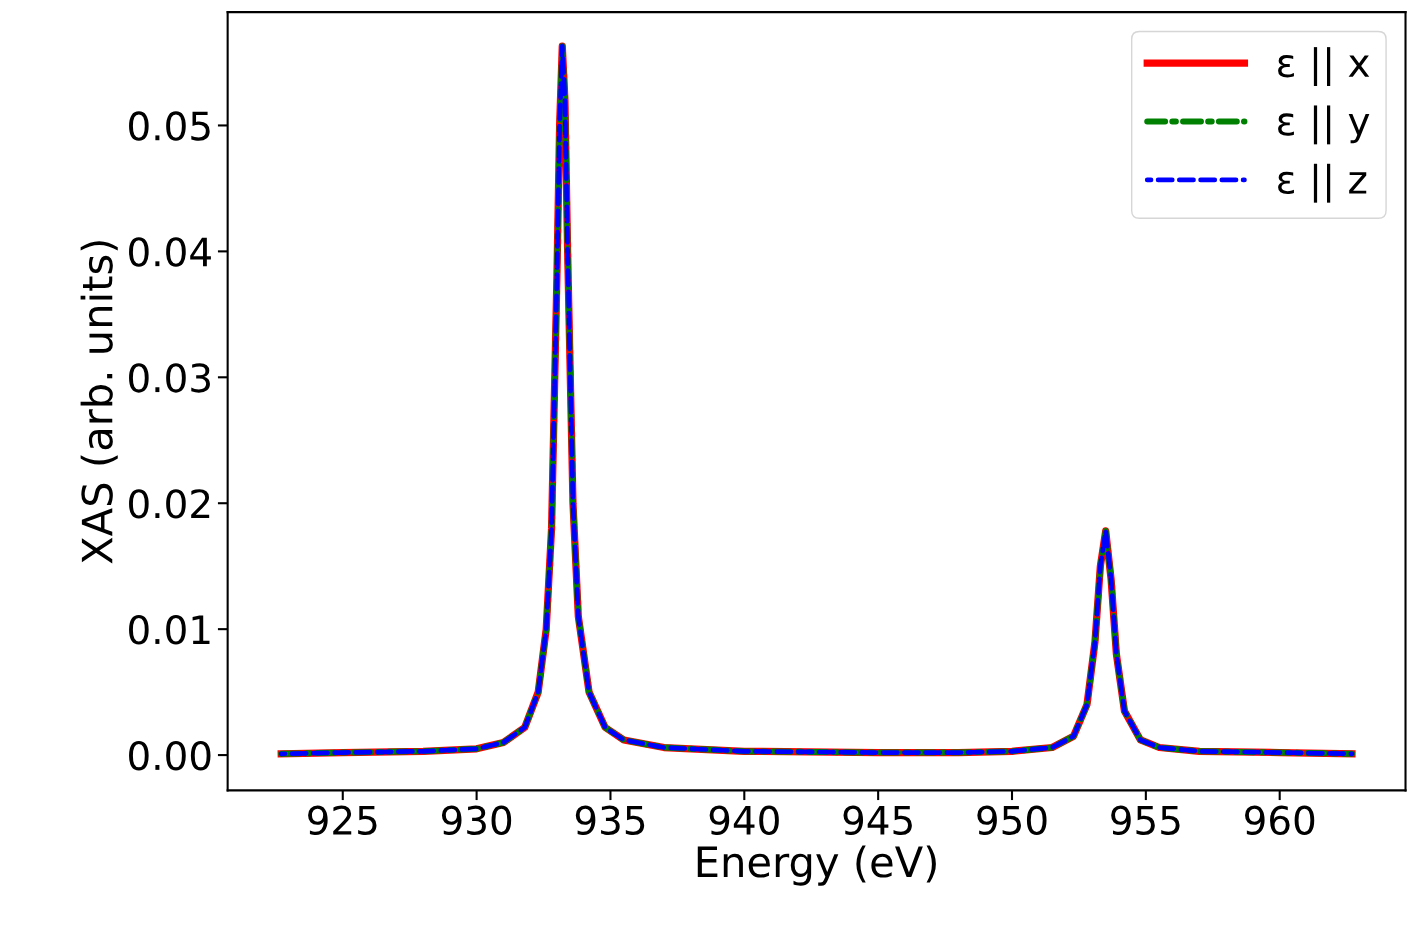 The image size is (1414, 932). I want to click on x-tick-label: 955, so click(1145, 820).